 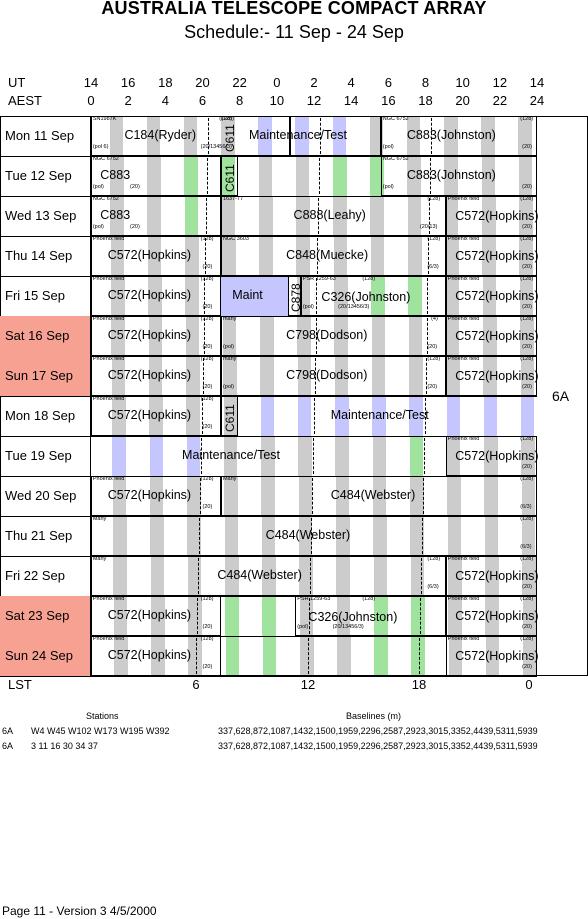 What do you see at coordinates (294, 32) in the screenshot?
I see `page-subtitle: Schedule:- 11 Sep - 24 Sep` at bounding box center [294, 32].